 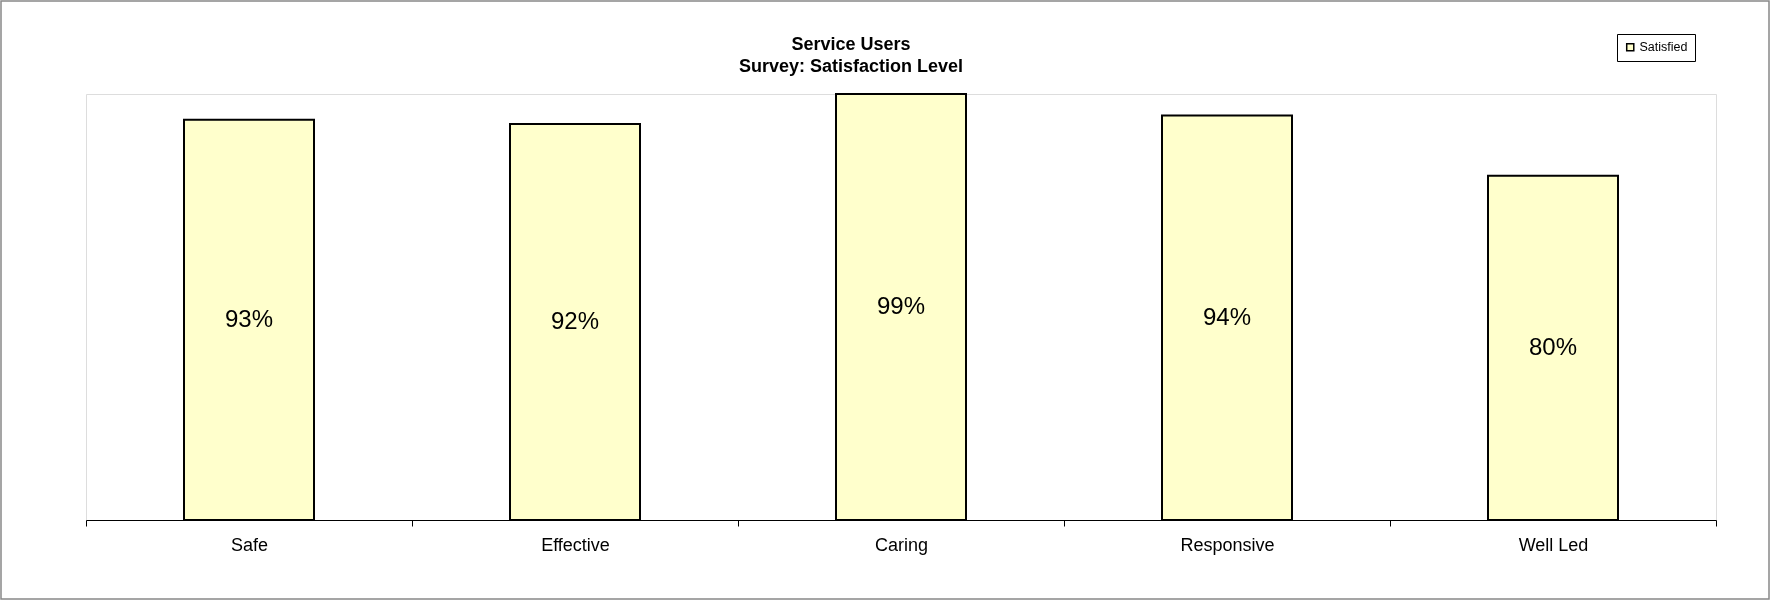 What do you see at coordinates (249, 544) in the screenshot?
I see `x-tick-label: Safe` at bounding box center [249, 544].